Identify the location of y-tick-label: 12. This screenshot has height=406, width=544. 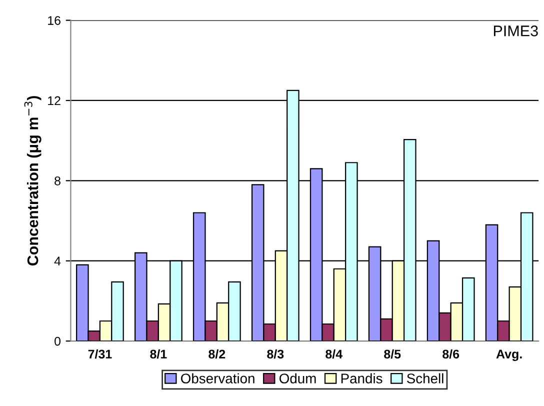
(54, 101).